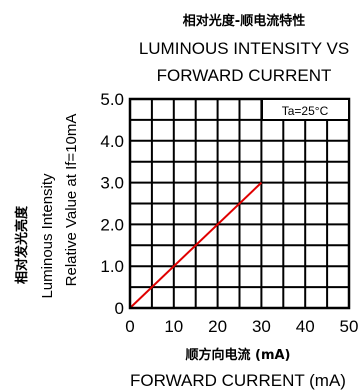 This screenshot has height=391, width=358. What do you see at coordinates (71, 200) in the screenshot?
I see `y-axis-label-en2: Relative Value at If=10mA` at bounding box center [71, 200].